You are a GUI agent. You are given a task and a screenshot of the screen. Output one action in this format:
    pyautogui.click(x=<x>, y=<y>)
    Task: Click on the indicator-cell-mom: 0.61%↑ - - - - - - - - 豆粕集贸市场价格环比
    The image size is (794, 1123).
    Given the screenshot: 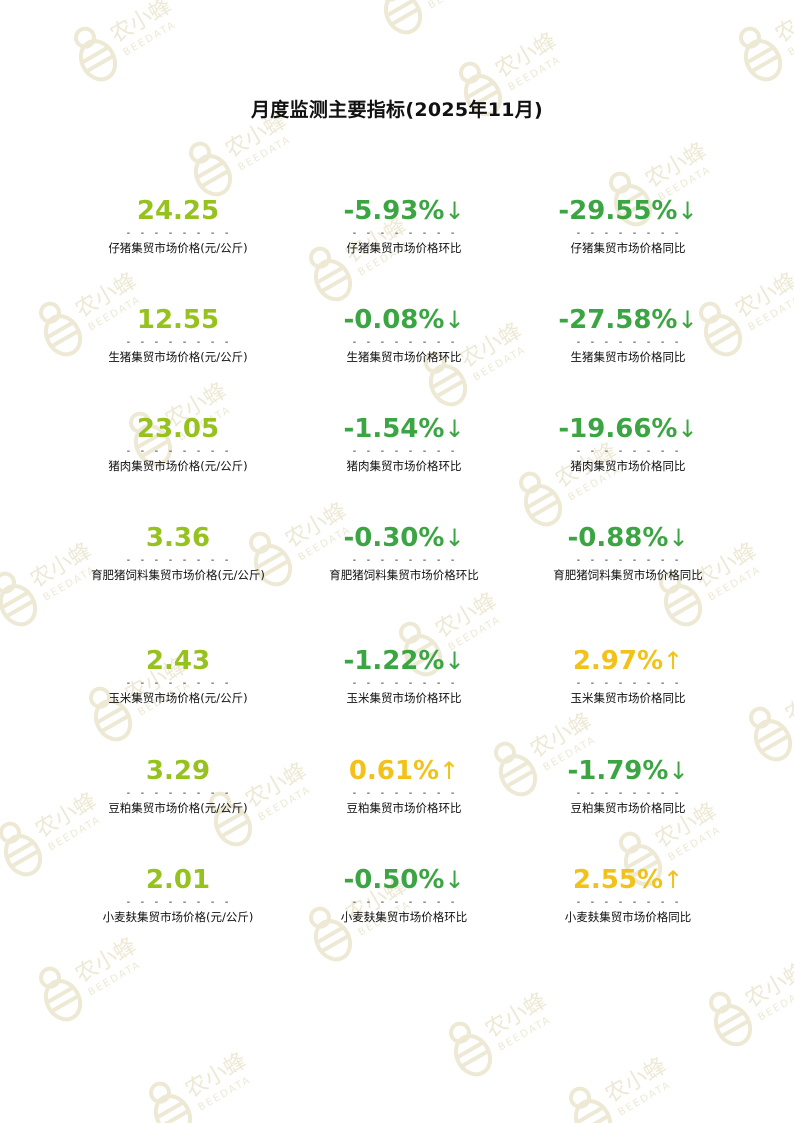 What is the action you would take?
    pyautogui.click(x=404, y=785)
    